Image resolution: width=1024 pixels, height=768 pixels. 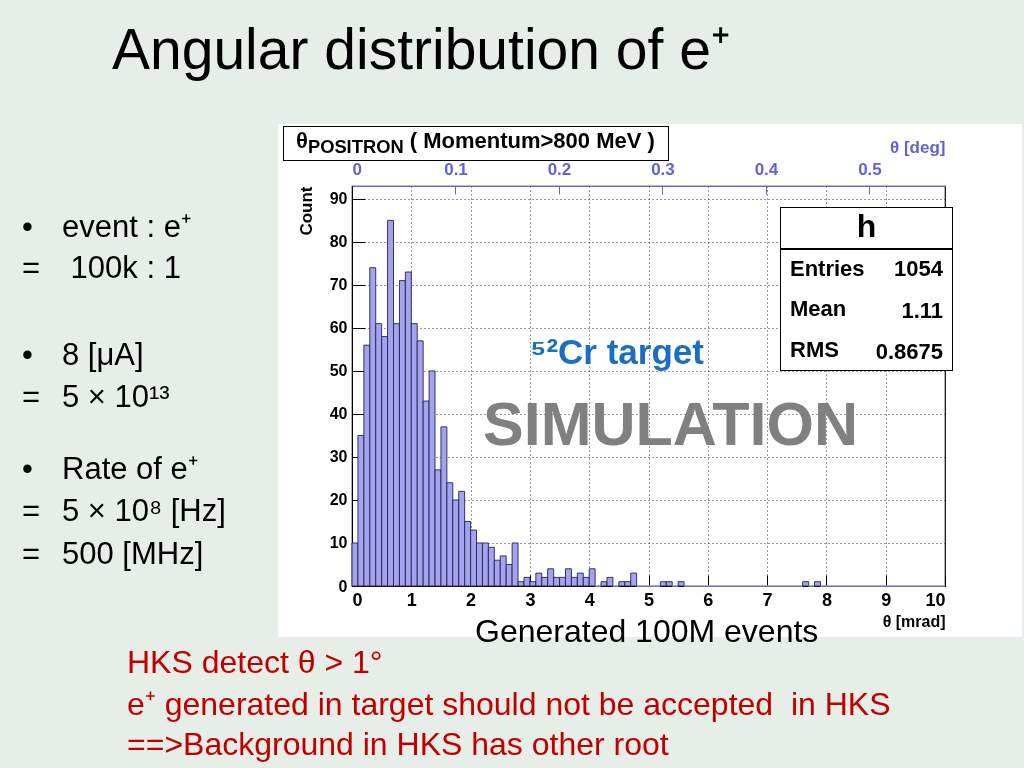 I want to click on text: • Rate of e⁺, so click(x=110, y=469).